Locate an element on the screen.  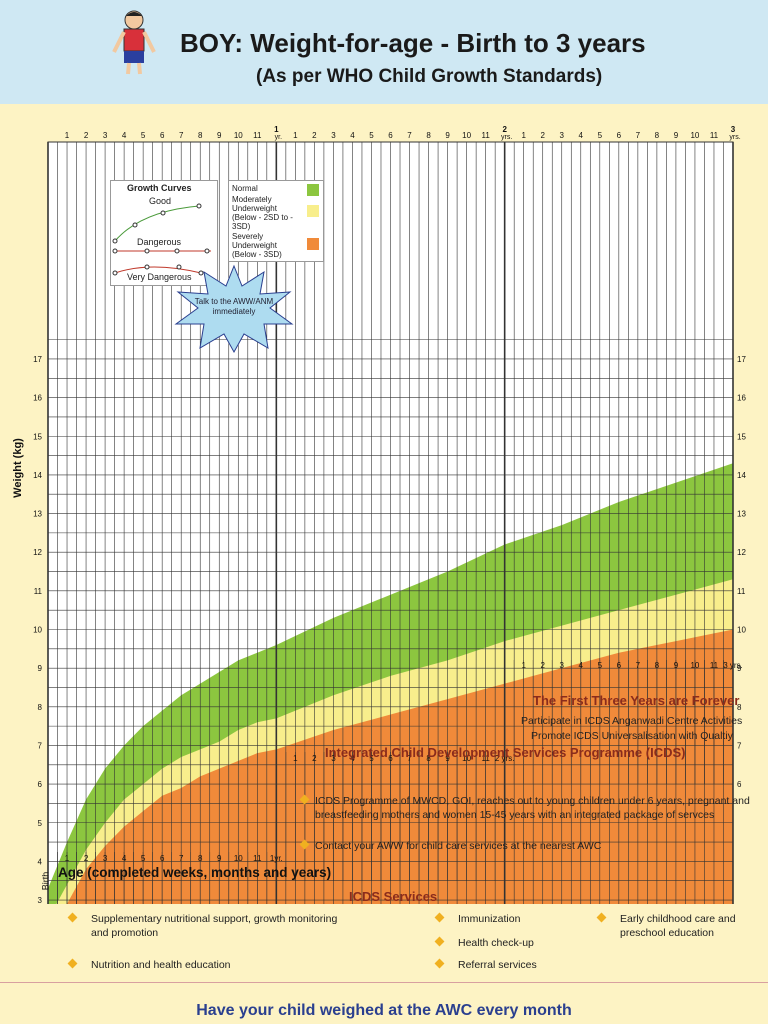
legend-dangerous: Dangerous is located at coordinates (159, 242).